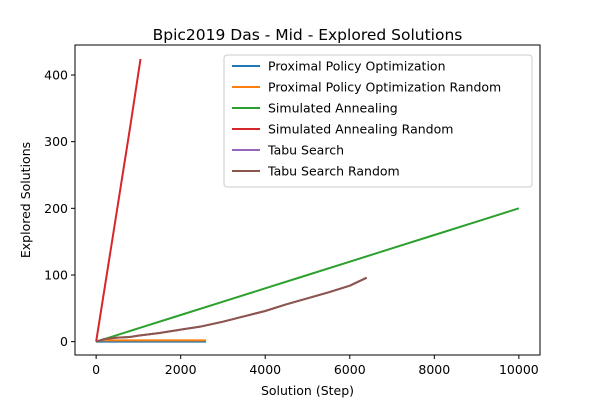  I want to click on y-axis-label: Explored Solutions, so click(25, 200).